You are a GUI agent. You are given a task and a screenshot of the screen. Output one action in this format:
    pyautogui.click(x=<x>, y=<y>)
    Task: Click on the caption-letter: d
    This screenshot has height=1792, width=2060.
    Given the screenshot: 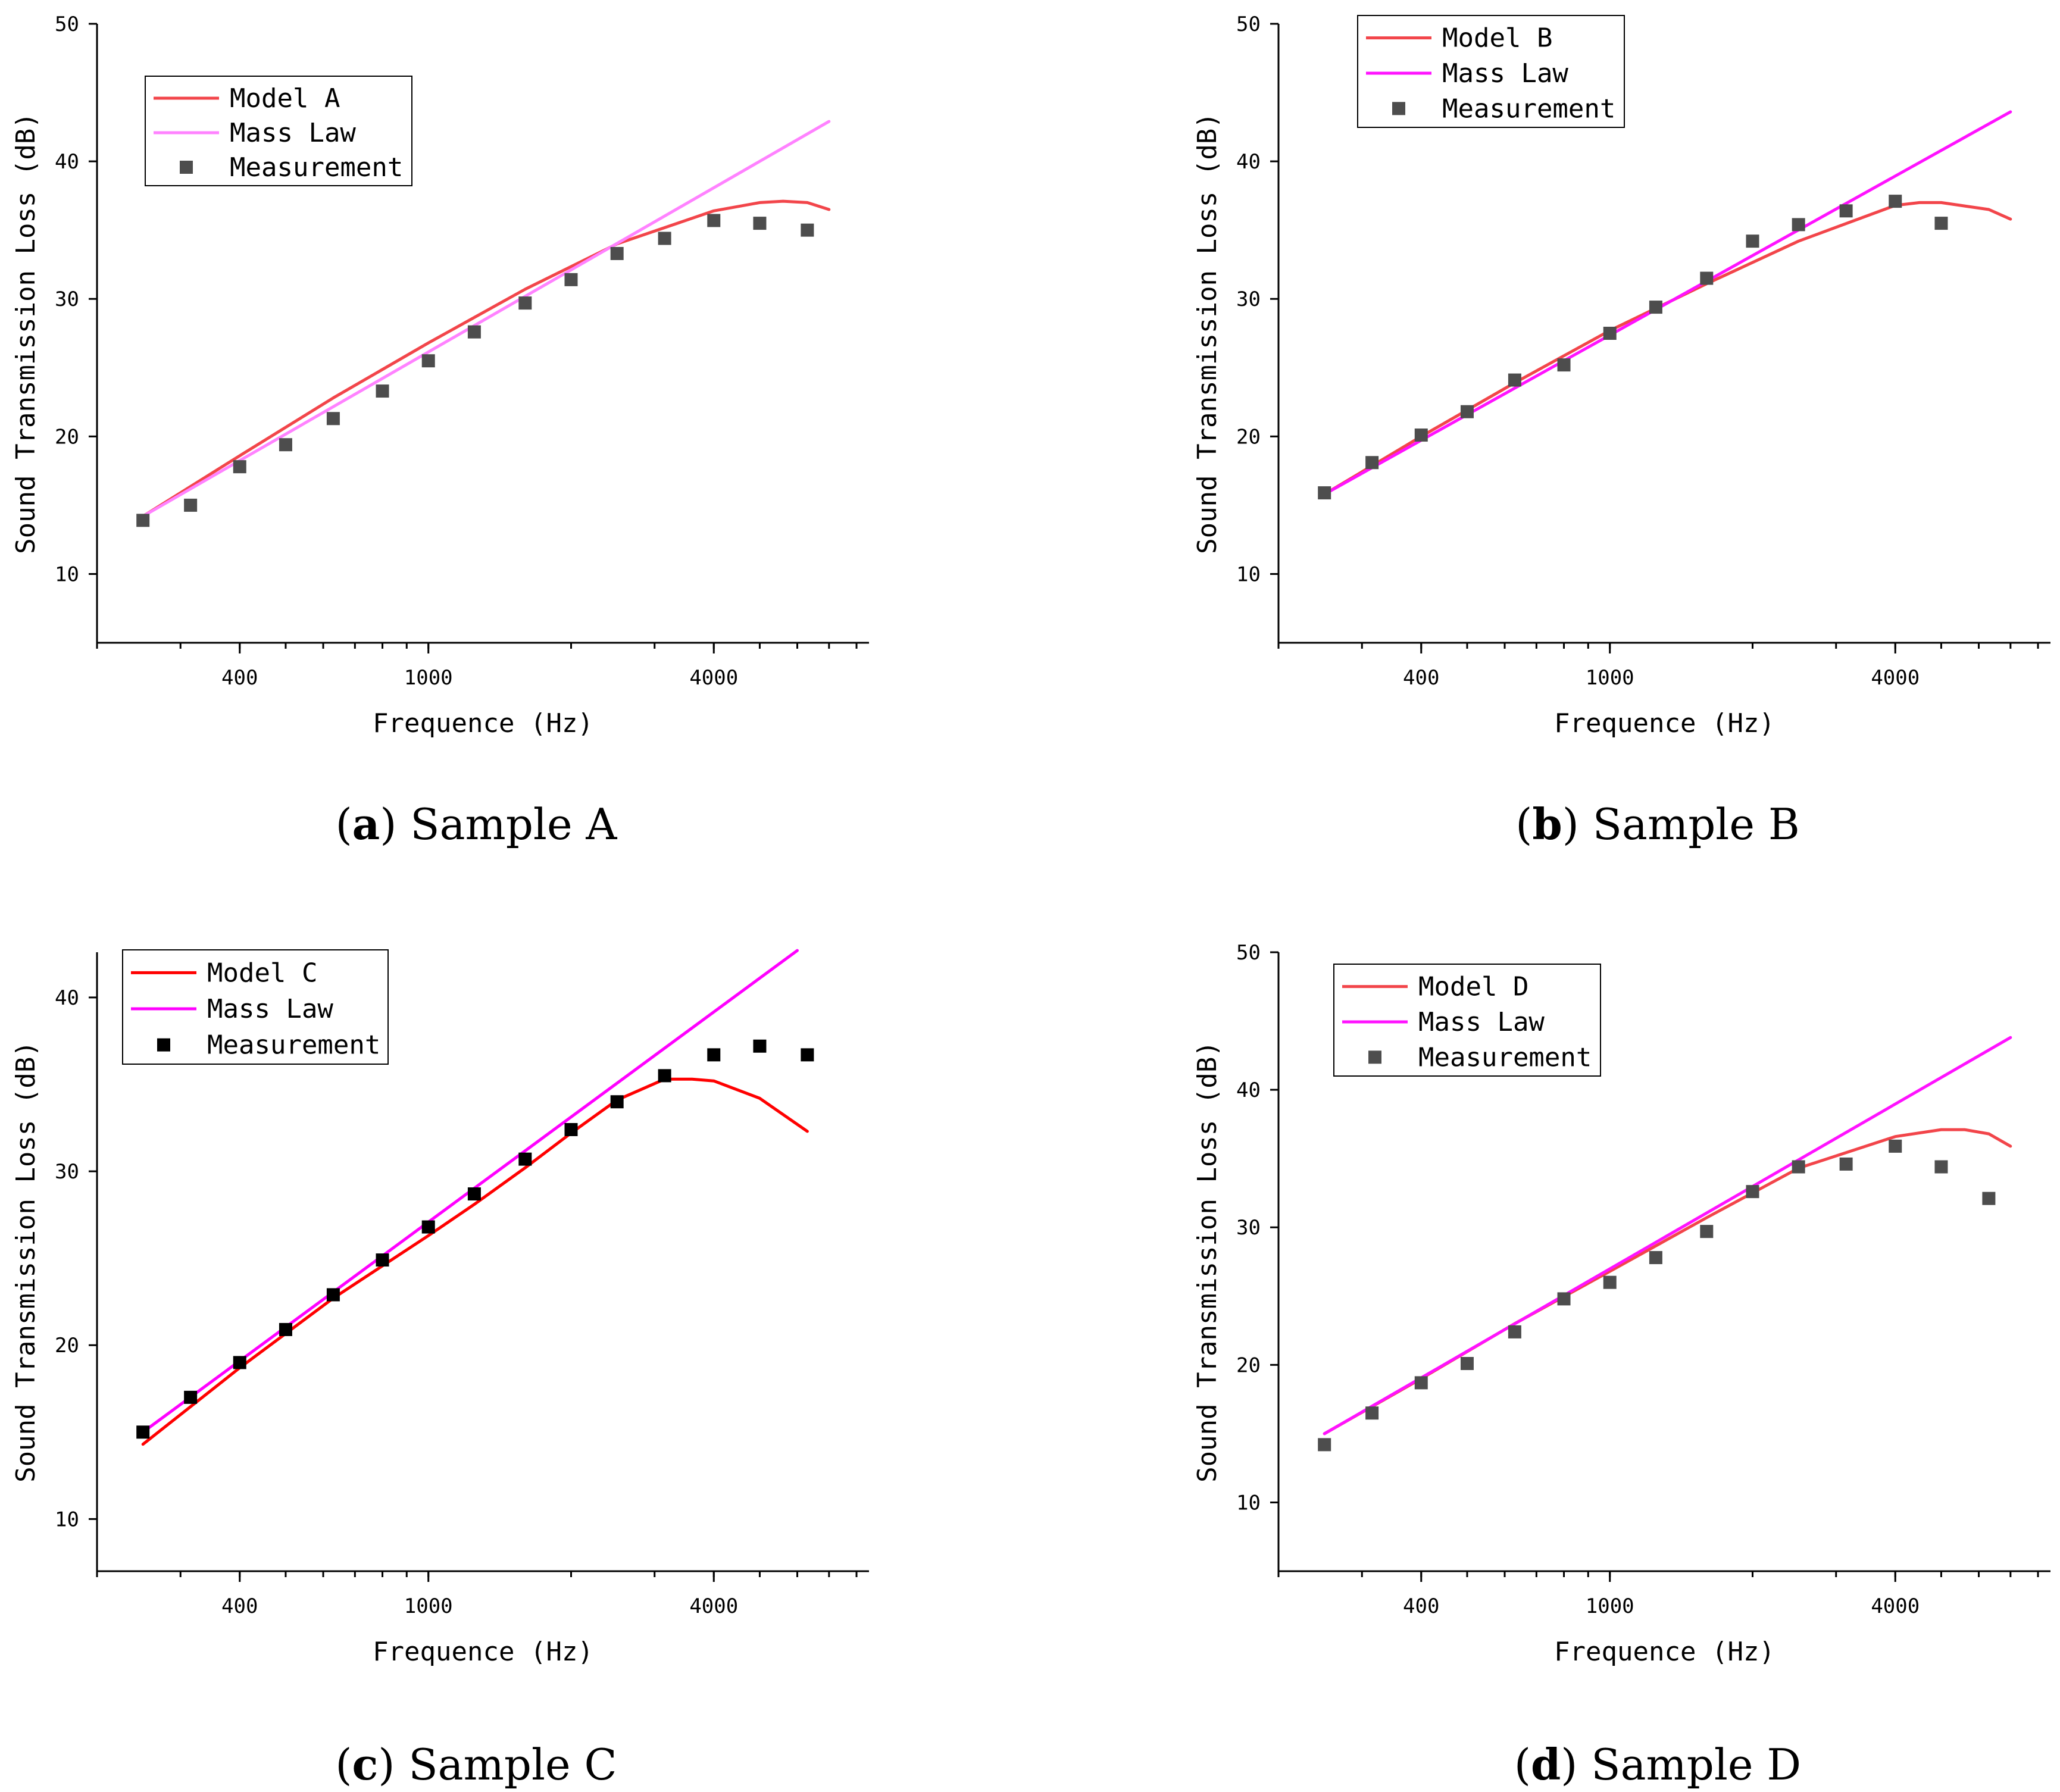 What is the action you would take?
    pyautogui.click(x=1546, y=1765)
    